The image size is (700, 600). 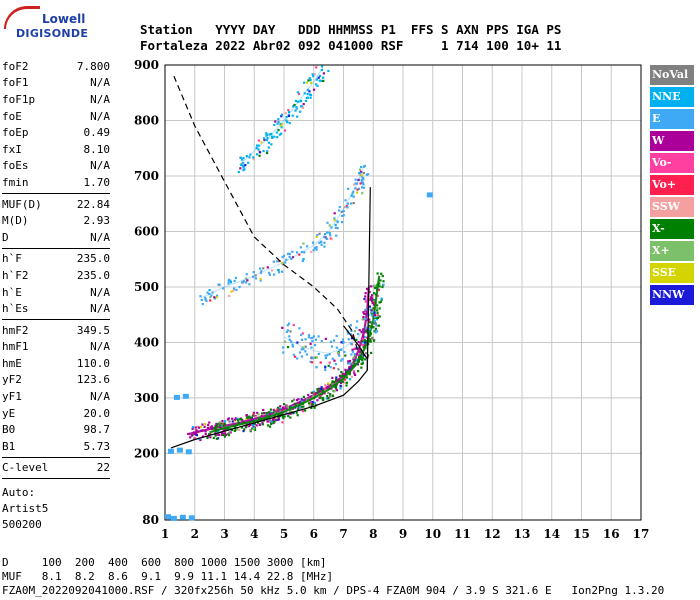 I want to click on param-name: yF2, so click(x=12, y=380).